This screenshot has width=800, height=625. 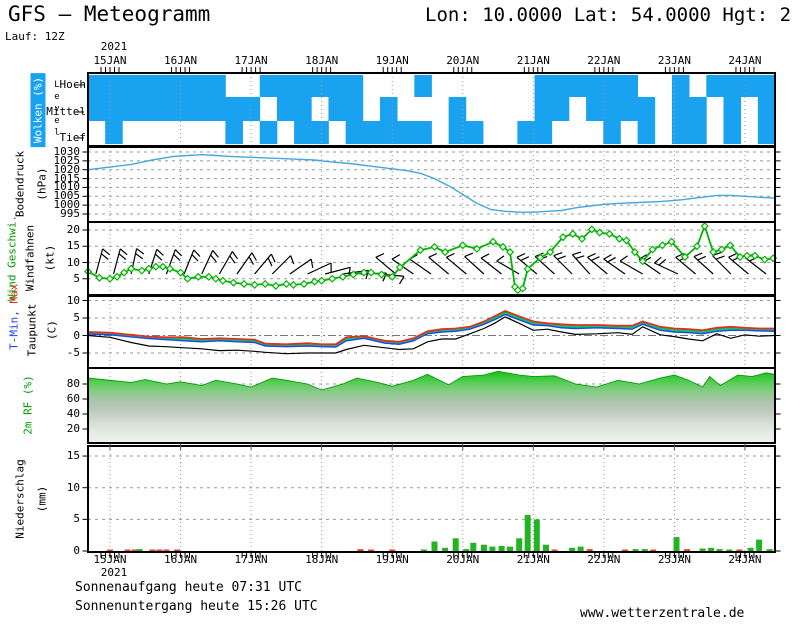 I want to click on humidity-area, so click(x=431, y=407).